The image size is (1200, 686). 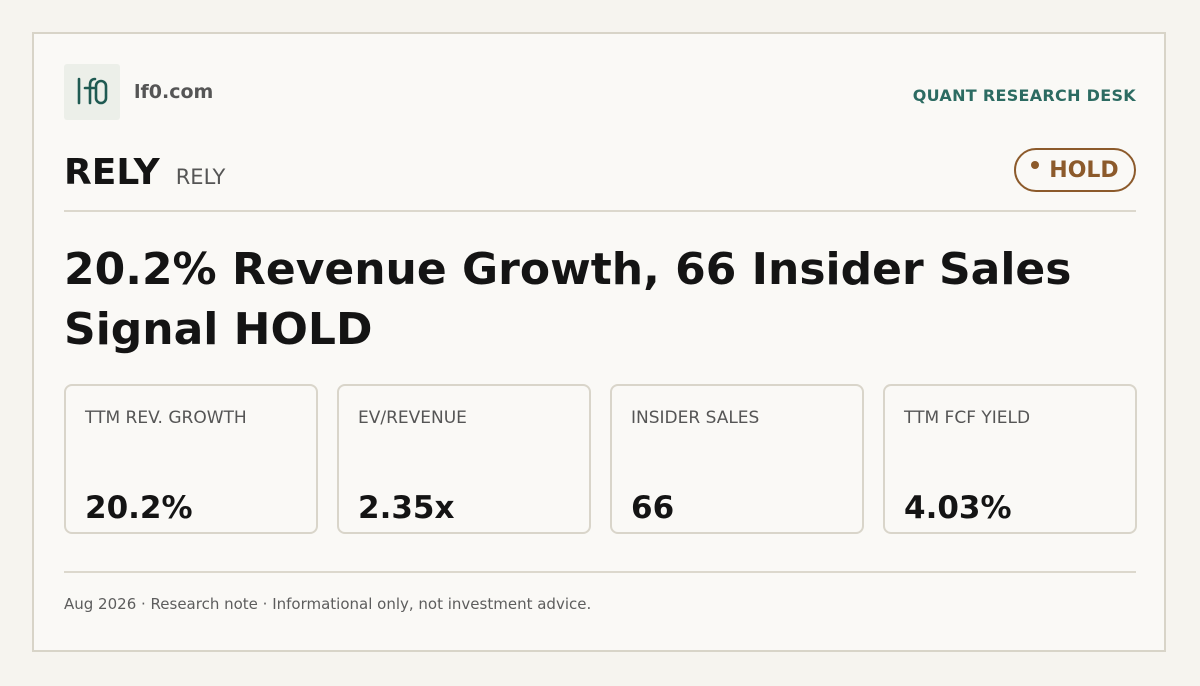 I want to click on ticker-name: RELY, so click(x=200, y=177).